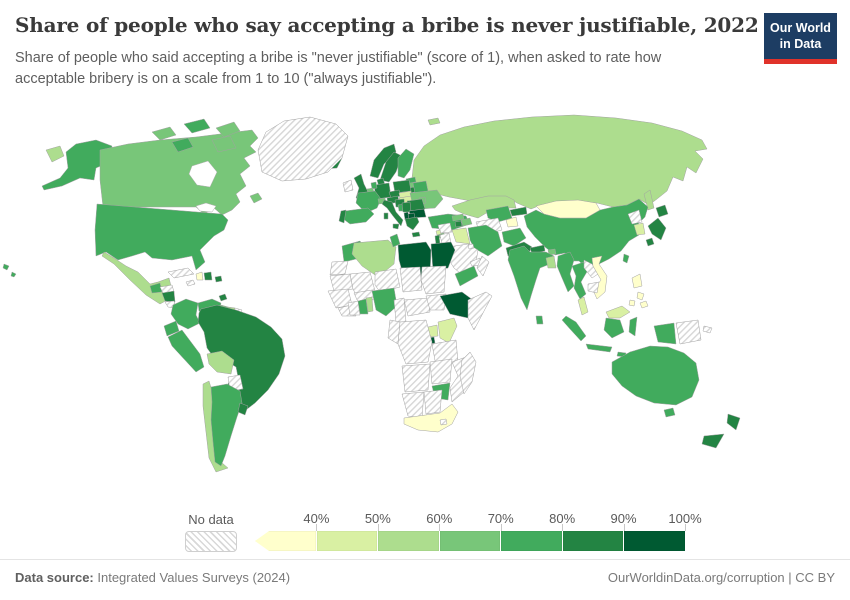 The height and width of the screenshot is (600, 850). What do you see at coordinates (136, 278) in the screenshot?
I see `country-mexico` at bounding box center [136, 278].